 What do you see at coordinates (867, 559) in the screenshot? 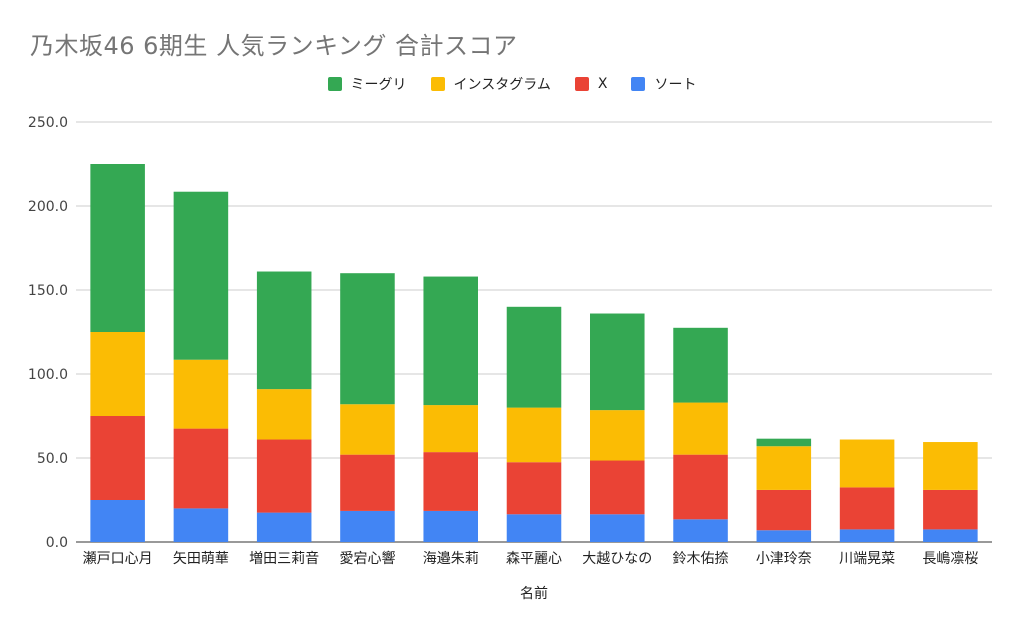
I see `x-tick-label: 川端晃菜` at bounding box center [867, 559].